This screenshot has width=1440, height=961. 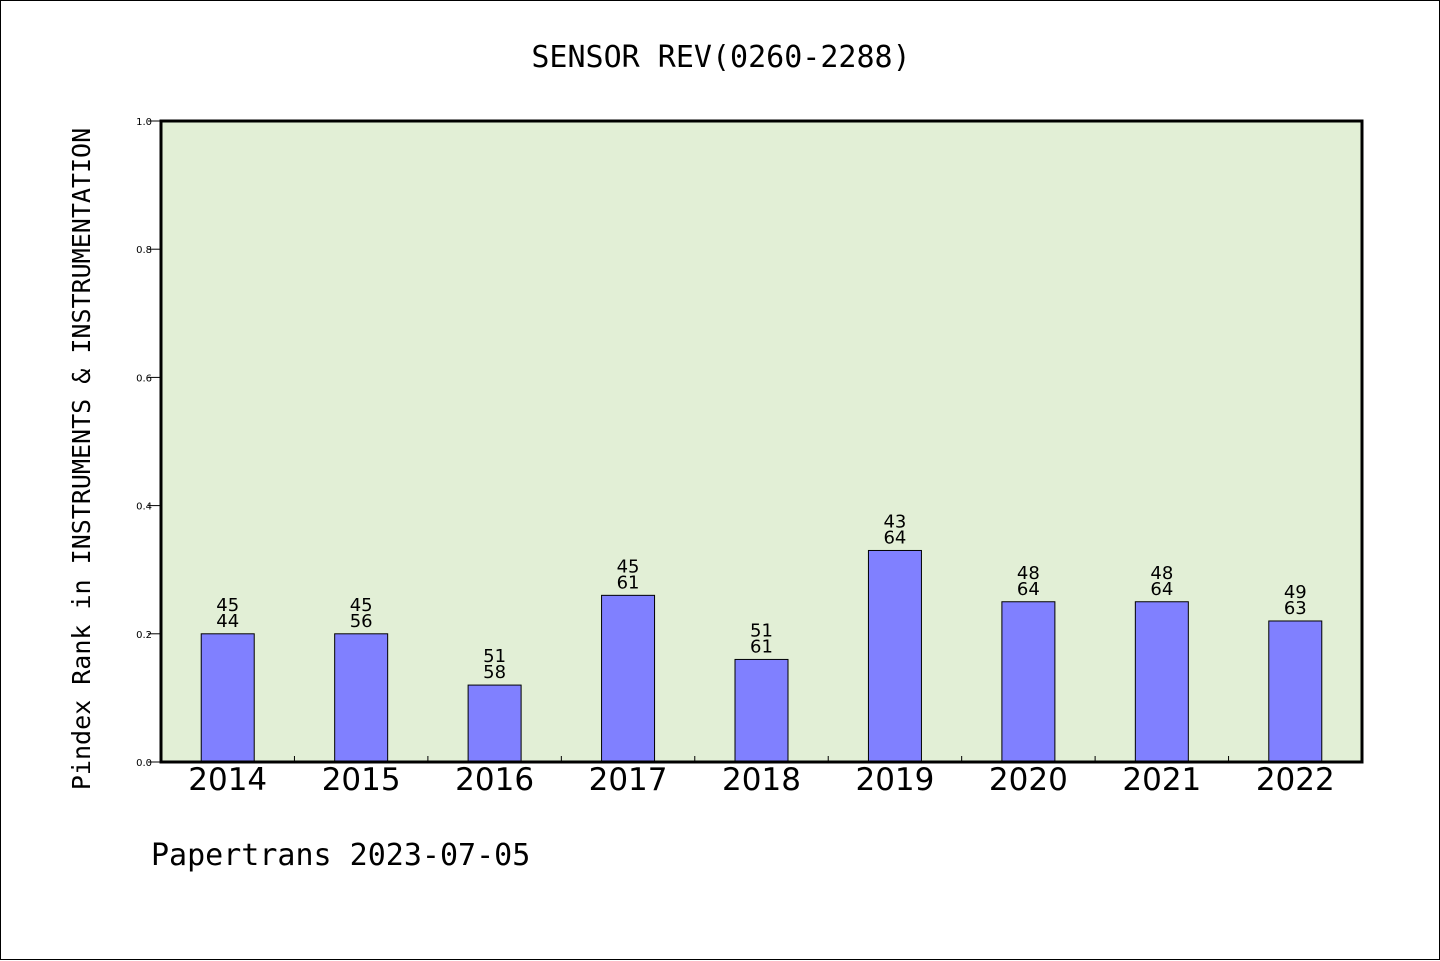 What do you see at coordinates (894, 537) in the screenshot?
I see `bar-label-bottom-2019: 64` at bounding box center [894, 537].